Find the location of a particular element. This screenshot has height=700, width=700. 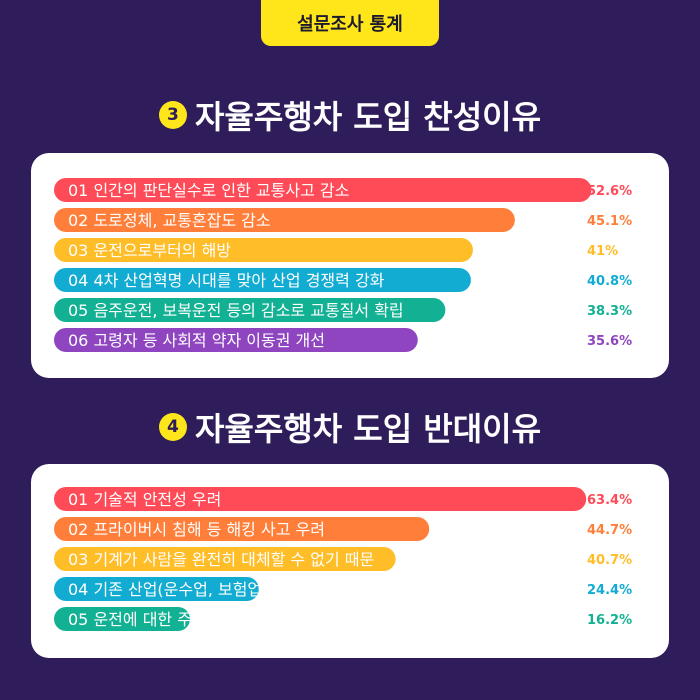

bar-category-label: 01 인간의 판단실수로 인한 교통사고 감소 is located at coordinates (208, 190).